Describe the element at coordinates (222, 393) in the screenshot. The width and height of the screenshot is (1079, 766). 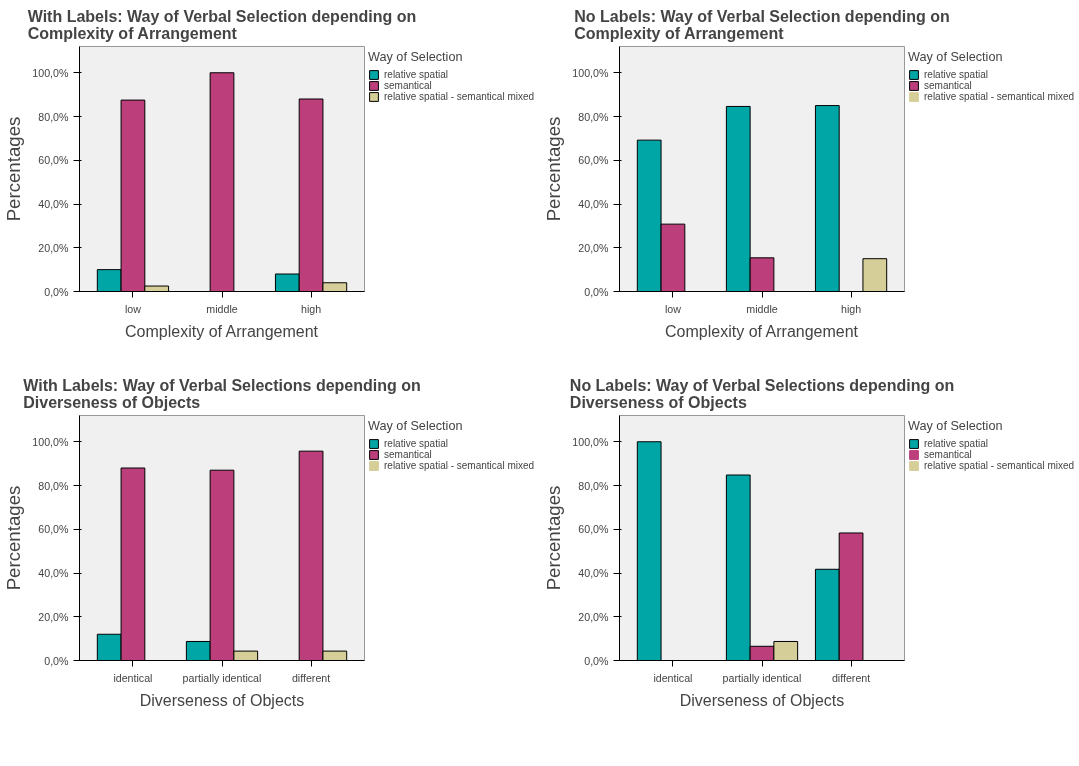
I see `chart-title: With Labels: Way of Verbal Selections depending on Diverseness of Objects` at that location.